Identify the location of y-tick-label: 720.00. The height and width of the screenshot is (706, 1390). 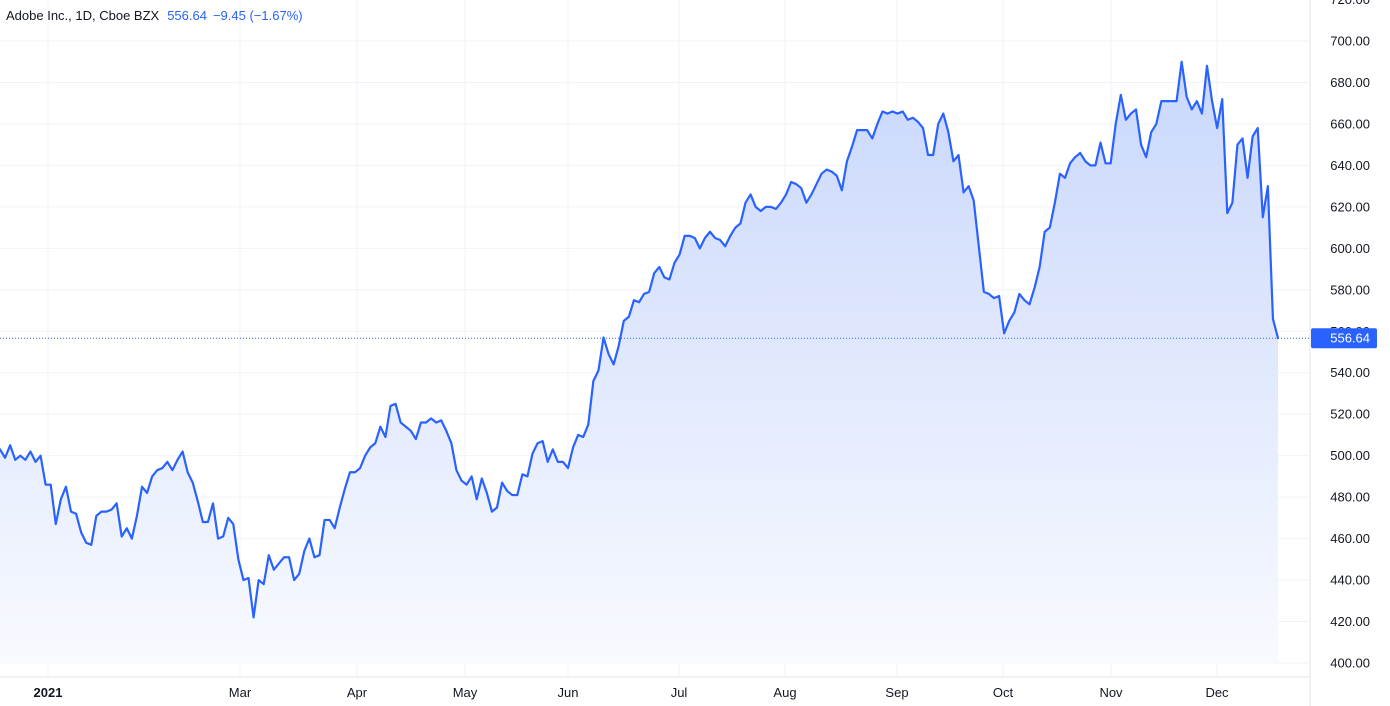
(1350, 3).